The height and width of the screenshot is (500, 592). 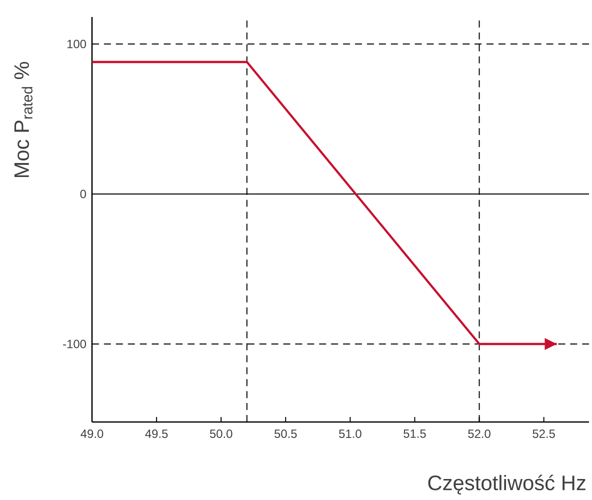 What do you see at coordinates (74, 344) in the screenshot?
I see `y-tick-label: -100` at bounding box center [74, 344].